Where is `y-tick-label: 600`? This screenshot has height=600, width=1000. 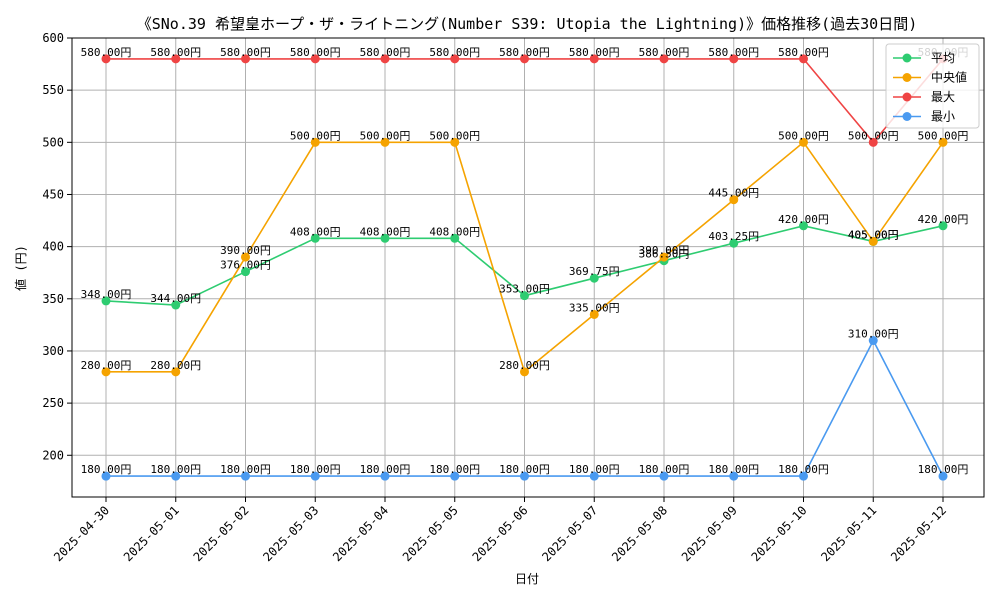
y-tick-label: 600 is located at coordinates (53, 38).